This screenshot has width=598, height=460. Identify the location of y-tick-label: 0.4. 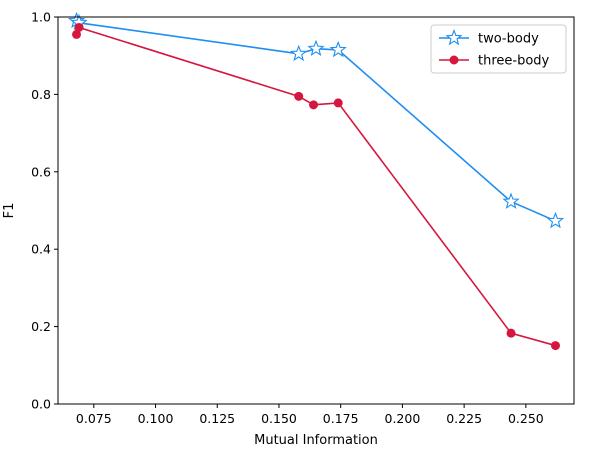
(41, 249).